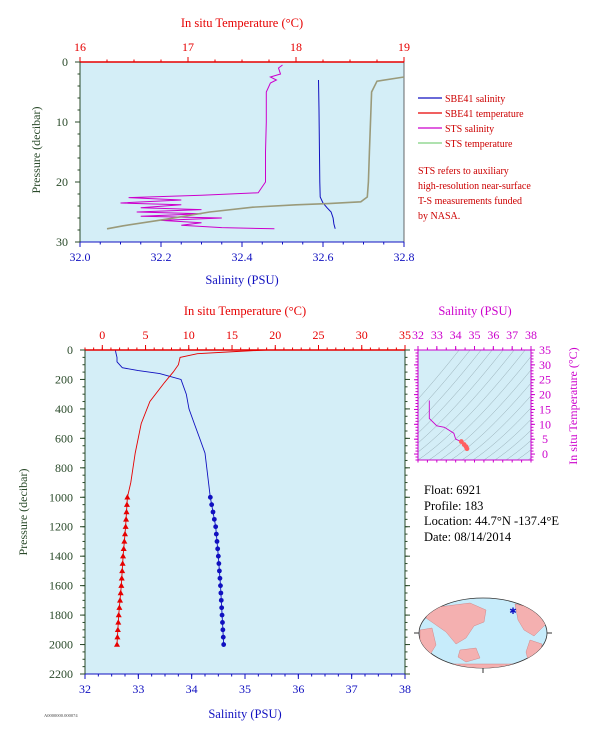  What do you see at coordinates (232, 335) in the screenshot?
I see `x-top-tick-label: 15` at bounding box center [232, 335].